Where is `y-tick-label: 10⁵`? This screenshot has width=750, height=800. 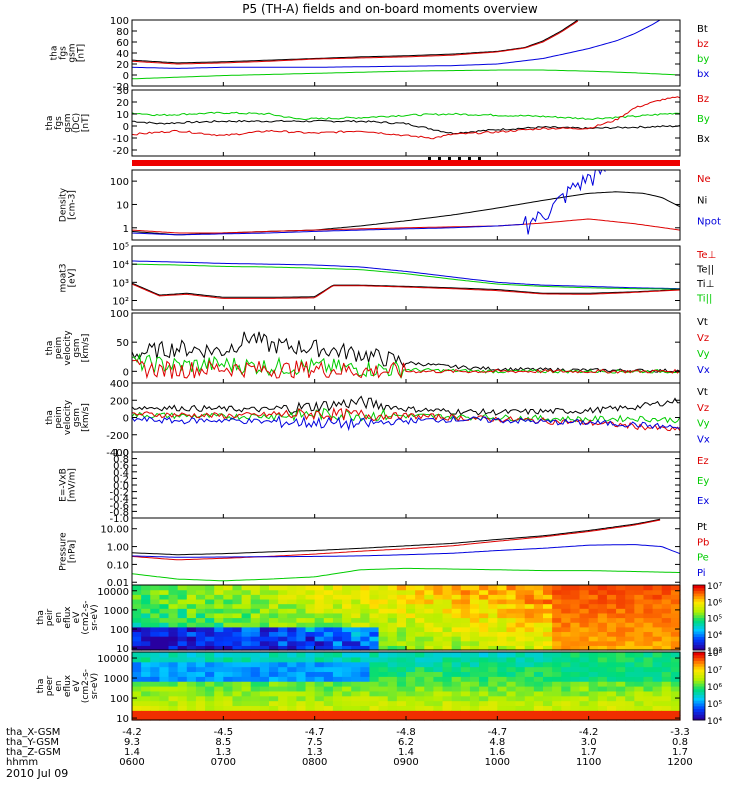
y-tick-label: 10⁵ is located at coordinates (120, 247).